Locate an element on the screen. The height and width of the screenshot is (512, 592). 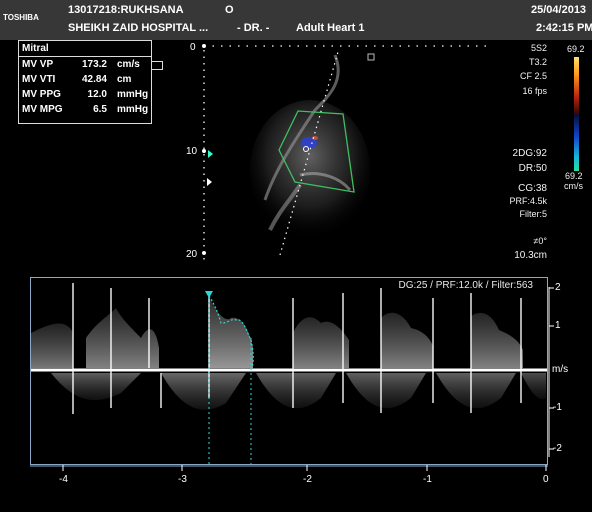
param-dr: DR:50 is located at coordinates (532, 168).